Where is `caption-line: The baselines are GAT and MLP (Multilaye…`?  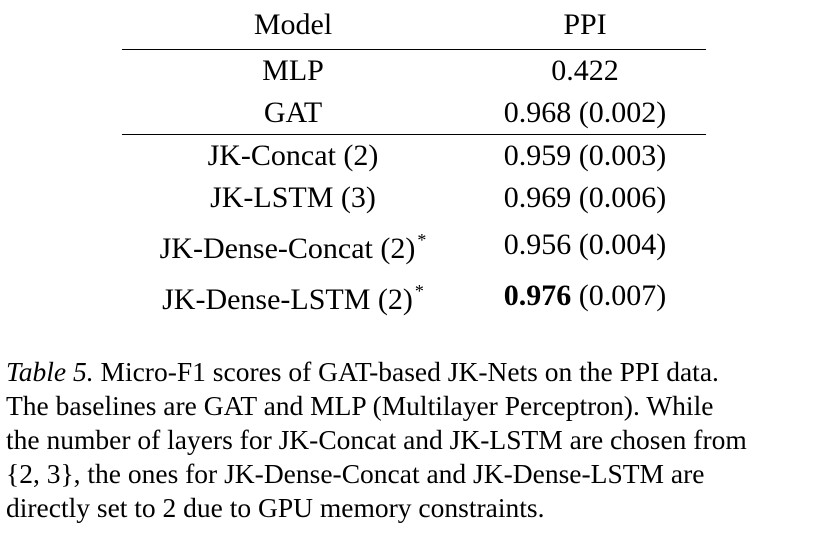
caption-line: The baselines are GAT and MLP (Multilaye… is located at coordinates (360, 405).